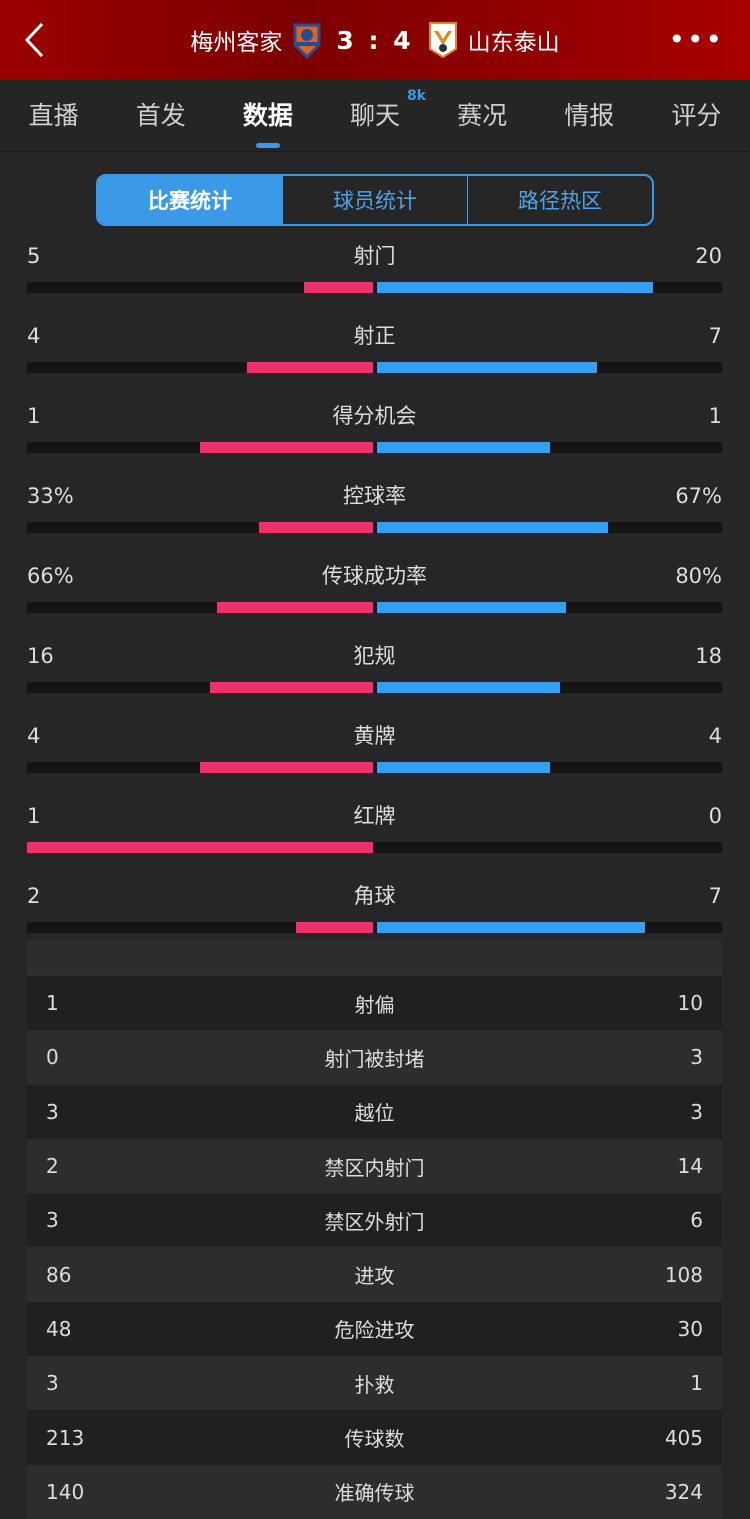  Describe the element at coordinates (65, 1437) in the screenshot. I see `home-value: 213` at that location.